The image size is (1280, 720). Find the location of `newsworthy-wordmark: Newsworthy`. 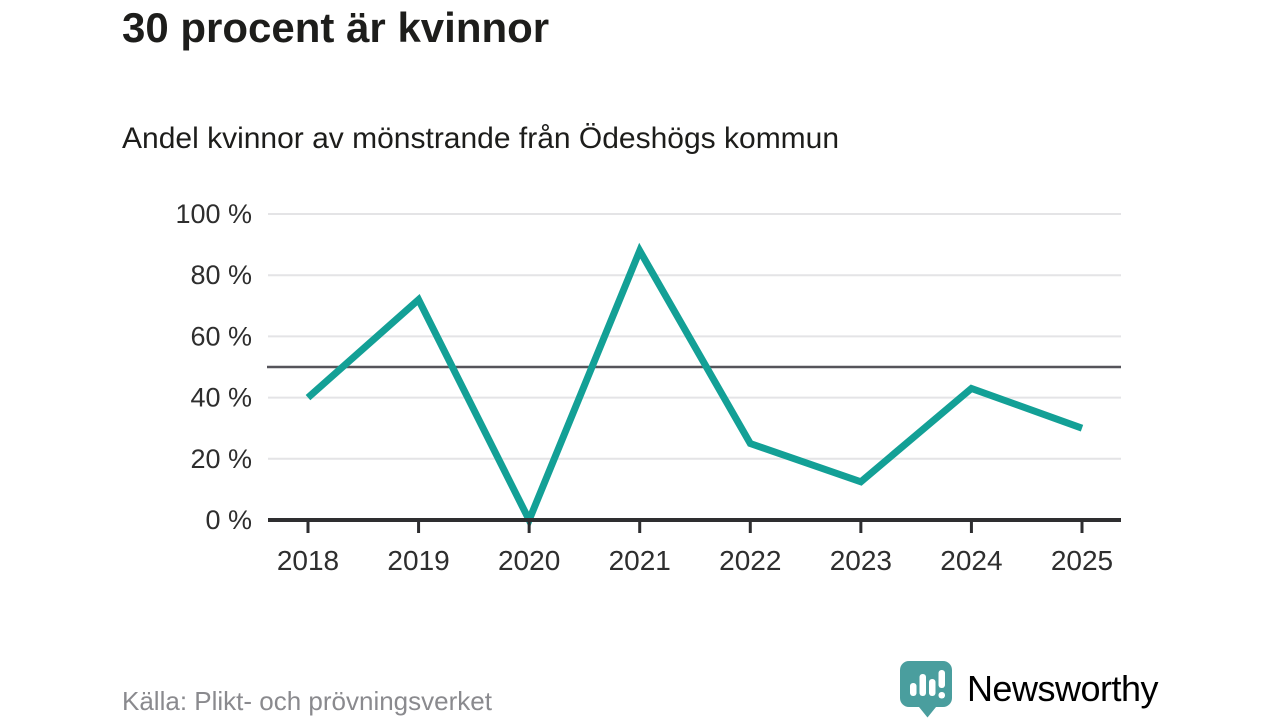

newsworthy-wordmark: Newsworthy is located at coordinates (1062, 688).